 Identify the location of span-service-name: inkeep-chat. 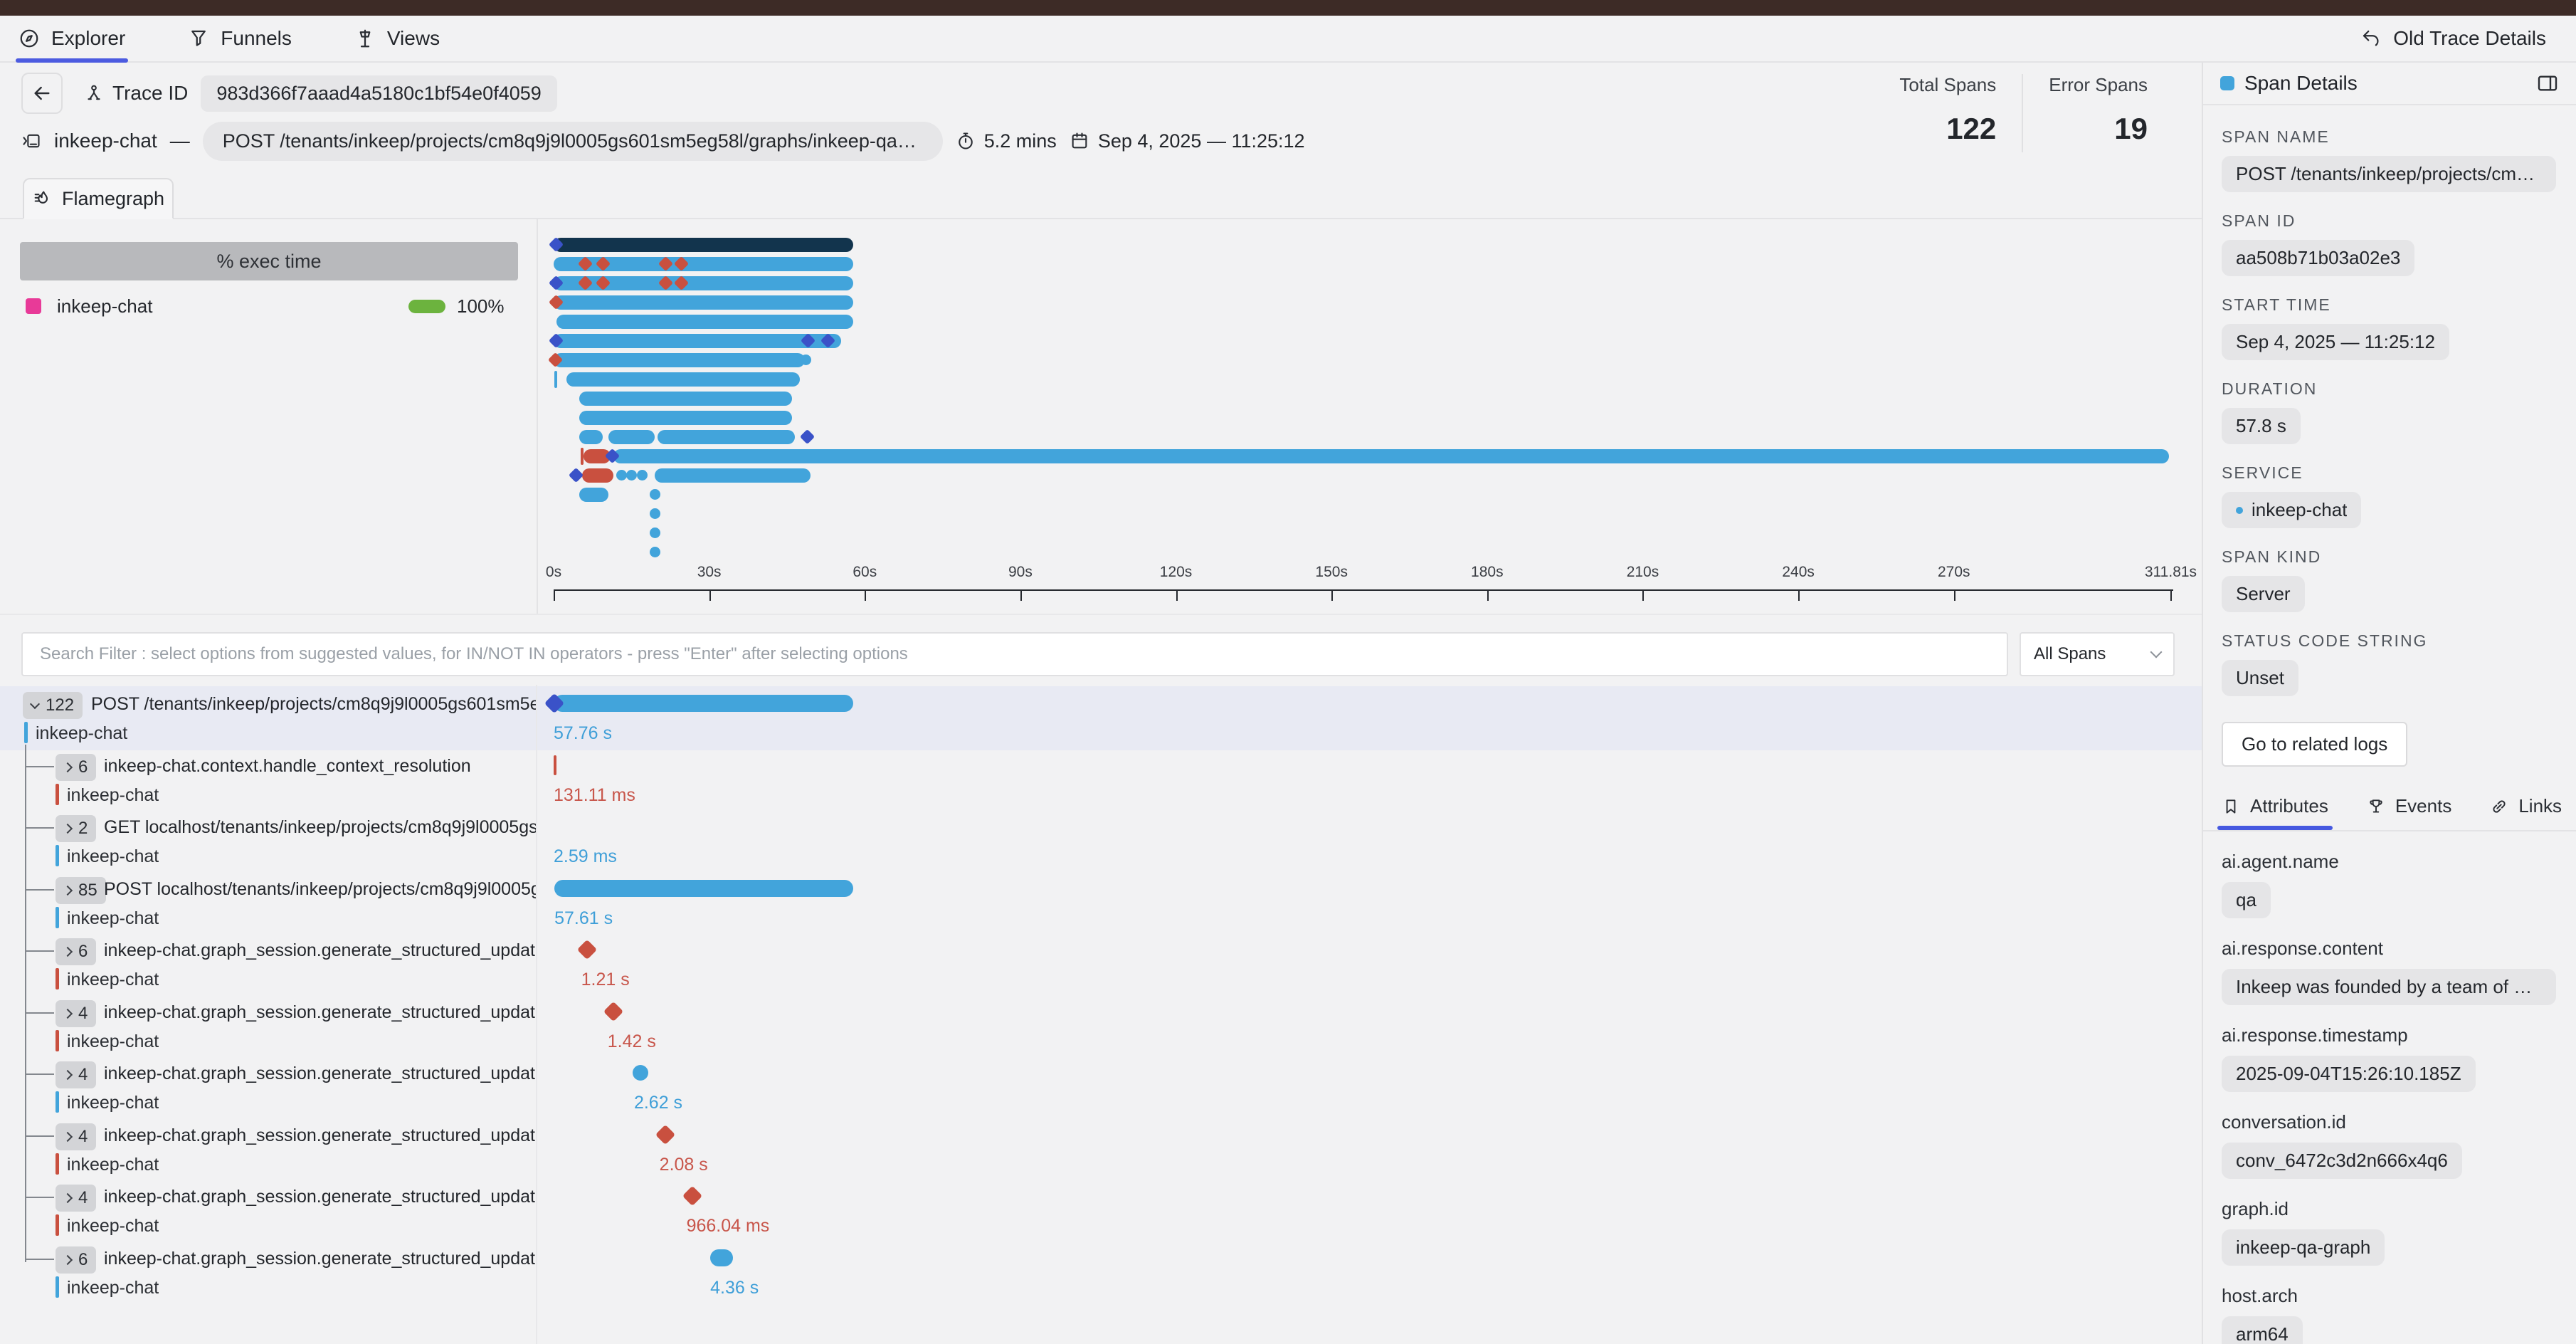
(113, 1226).